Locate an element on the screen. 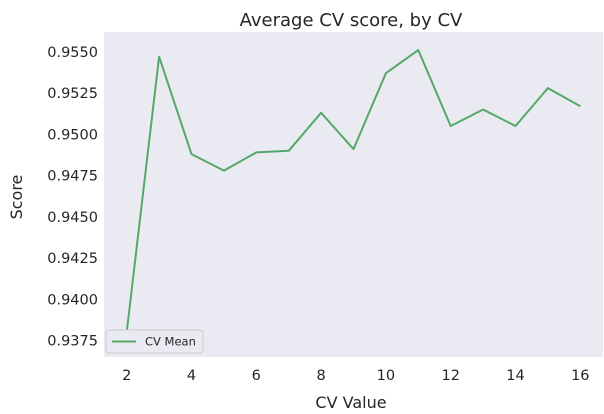 Image resolution: width=604 pixels, height=414 pixels. legend: CV Mean is located at coordinates (154, 341).